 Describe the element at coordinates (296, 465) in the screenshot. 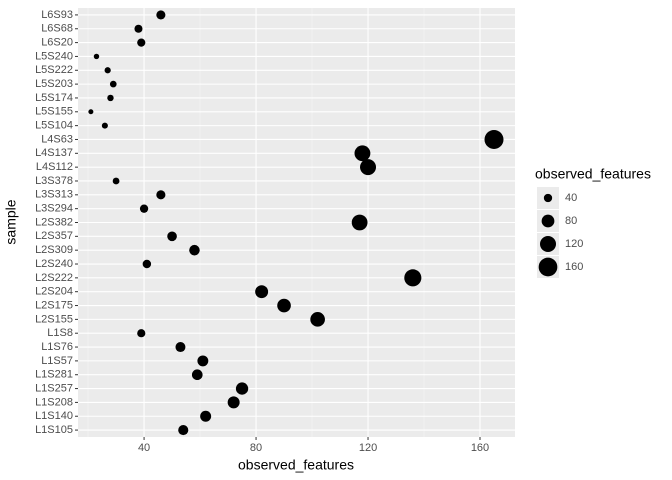

I see `x-axis-title: observed_features` at that location.